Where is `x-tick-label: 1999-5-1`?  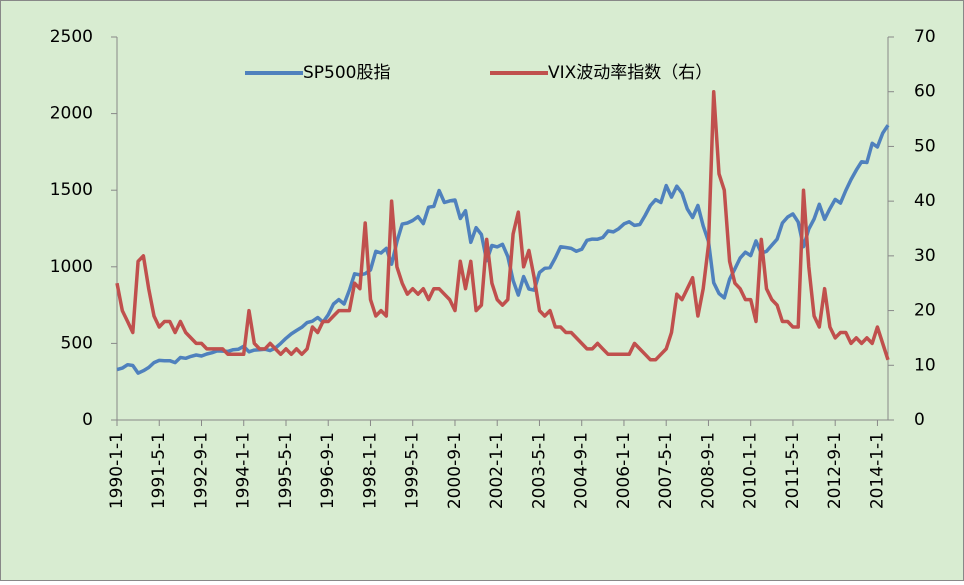
x-tick-label: 1999-5-1 is located at coordinates (413, 470).